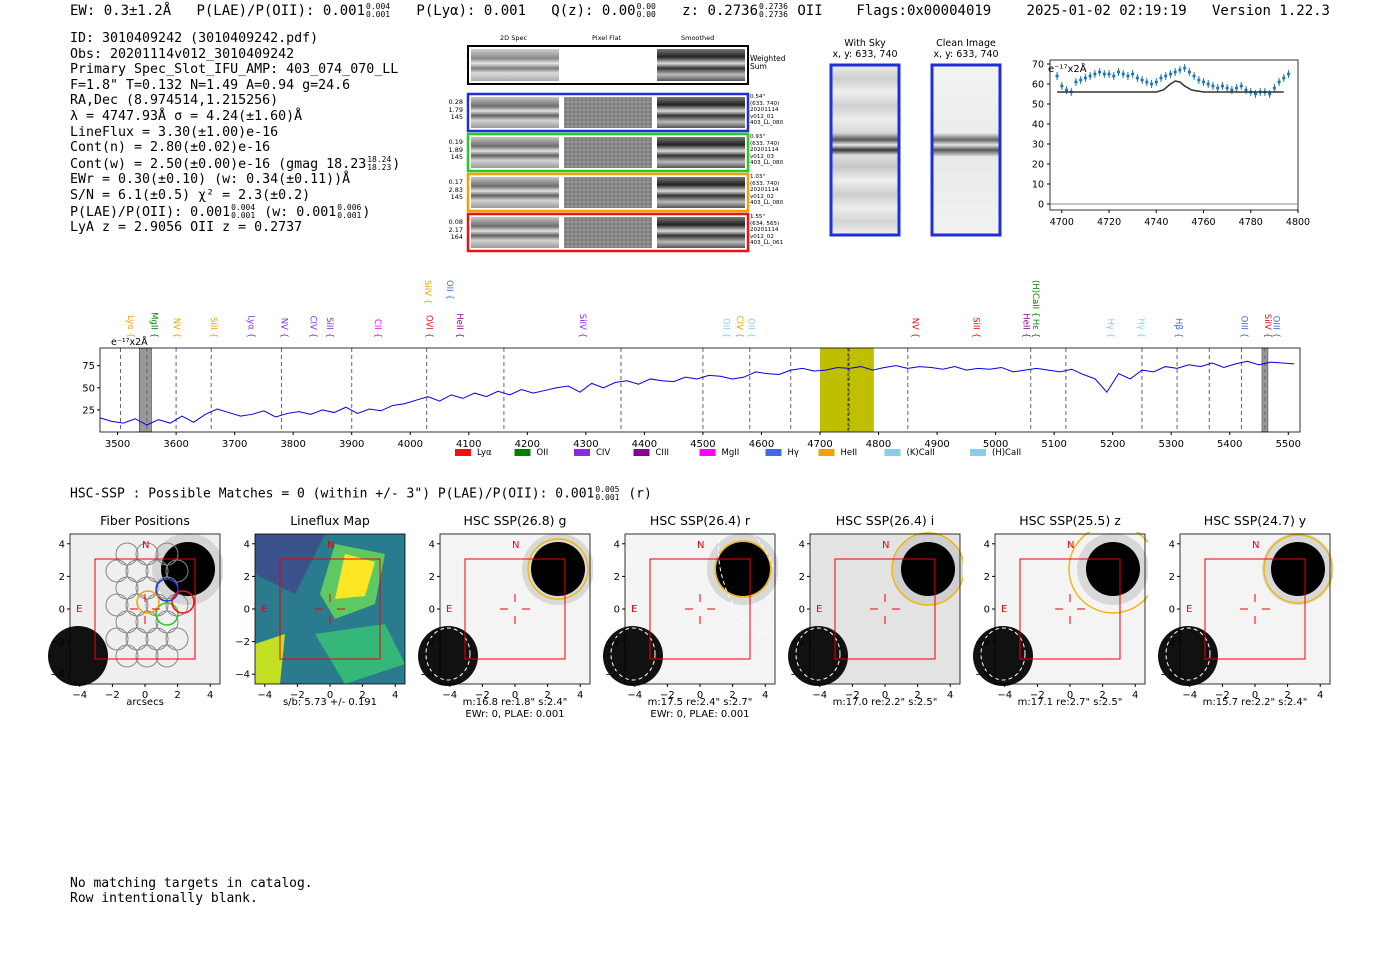 The image size is (1400, 953). I want to click on lineflux-low-region, so click(290, 564).